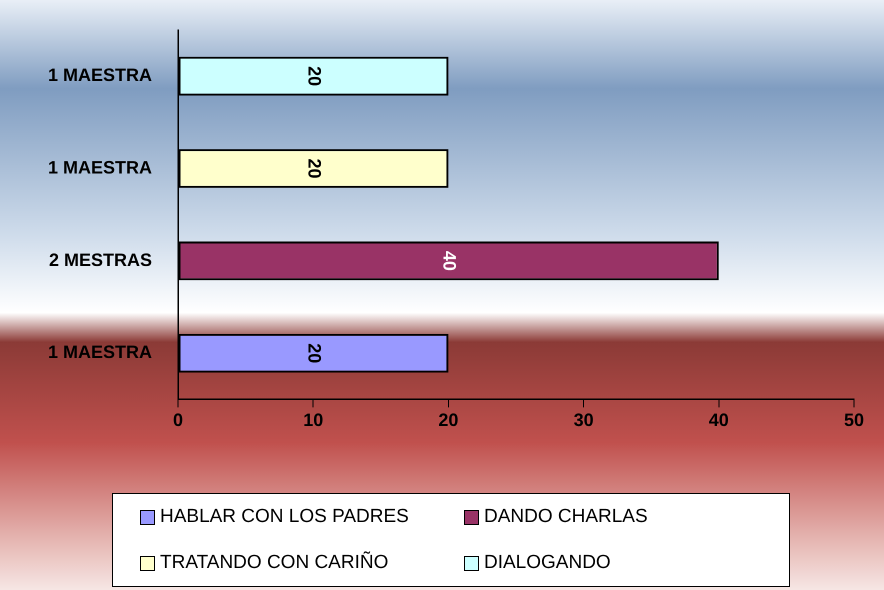  I want to click on x-tick-label: 0, so click(178, 420).